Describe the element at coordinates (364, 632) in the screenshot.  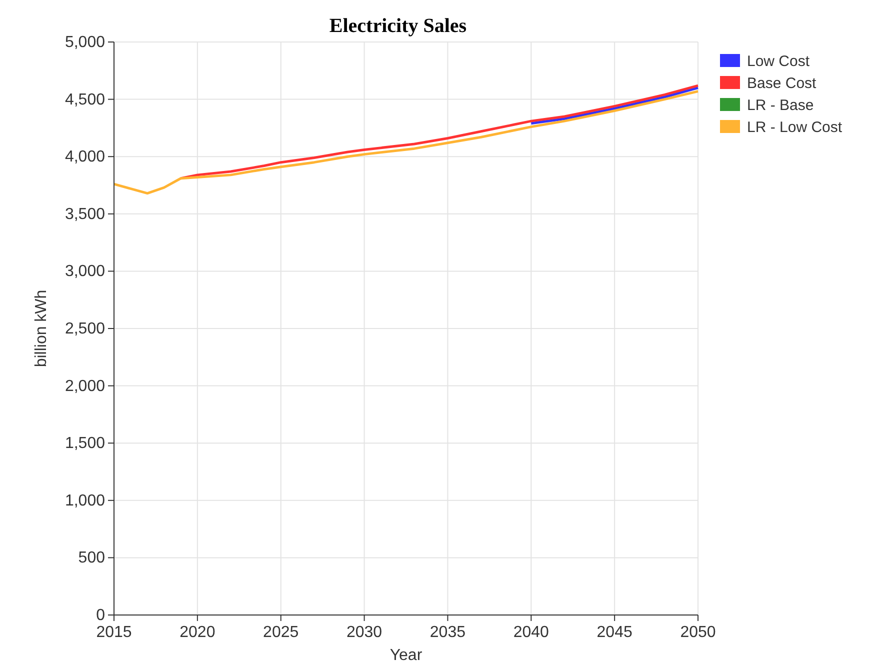
I see `x-tick-label: 2030` at that location.